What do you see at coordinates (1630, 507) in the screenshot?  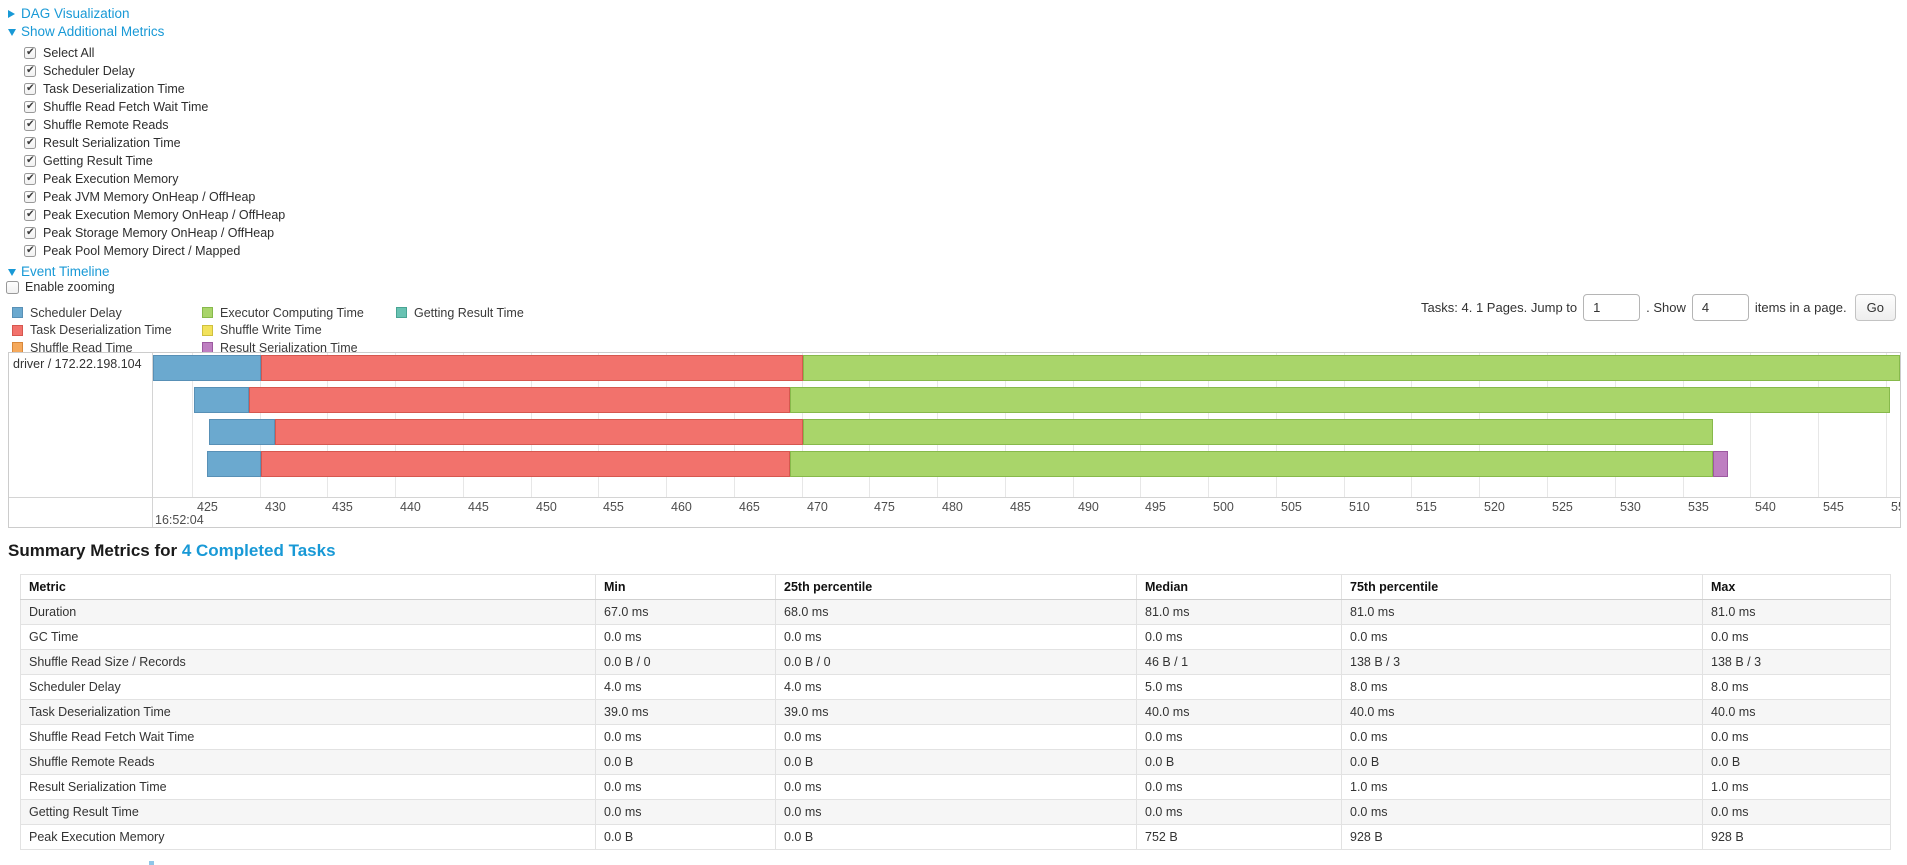 I see `timeline-tick-label: 530` at bounding box center [1630, 507].